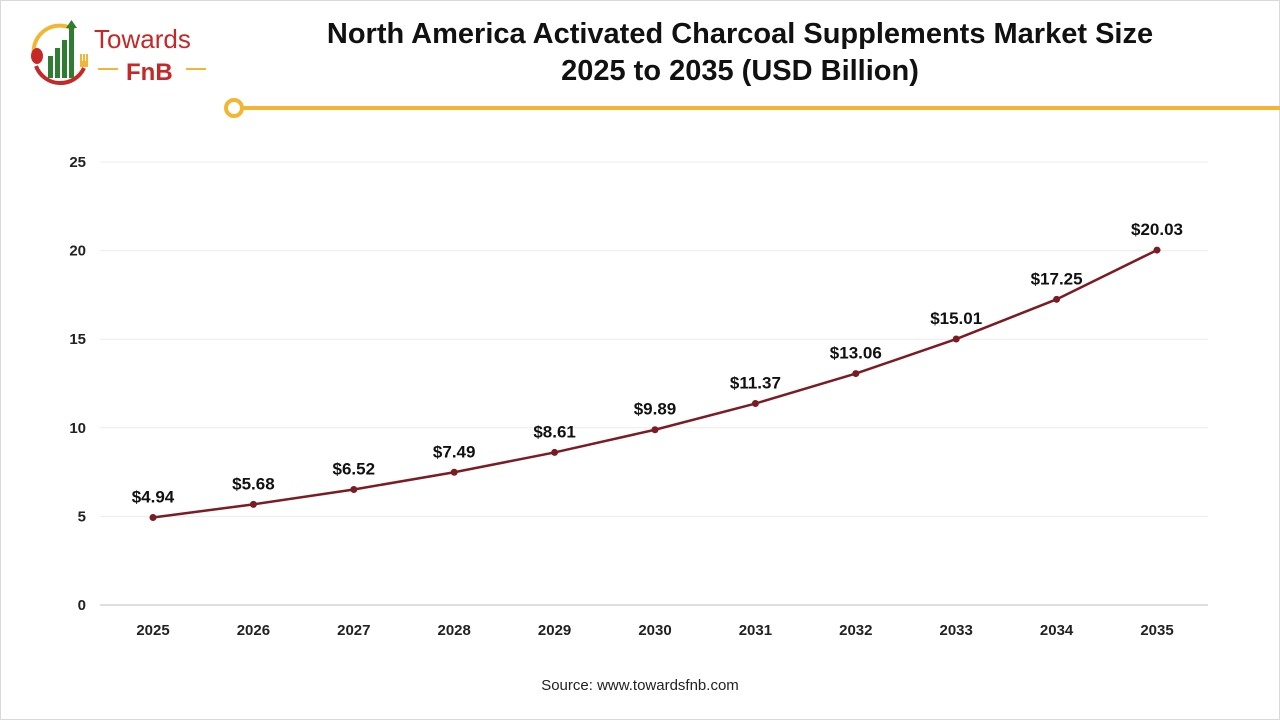 This screenshot has height=720, width=1280. I want to click on x-tick-label: 2027, so click(353, 630).